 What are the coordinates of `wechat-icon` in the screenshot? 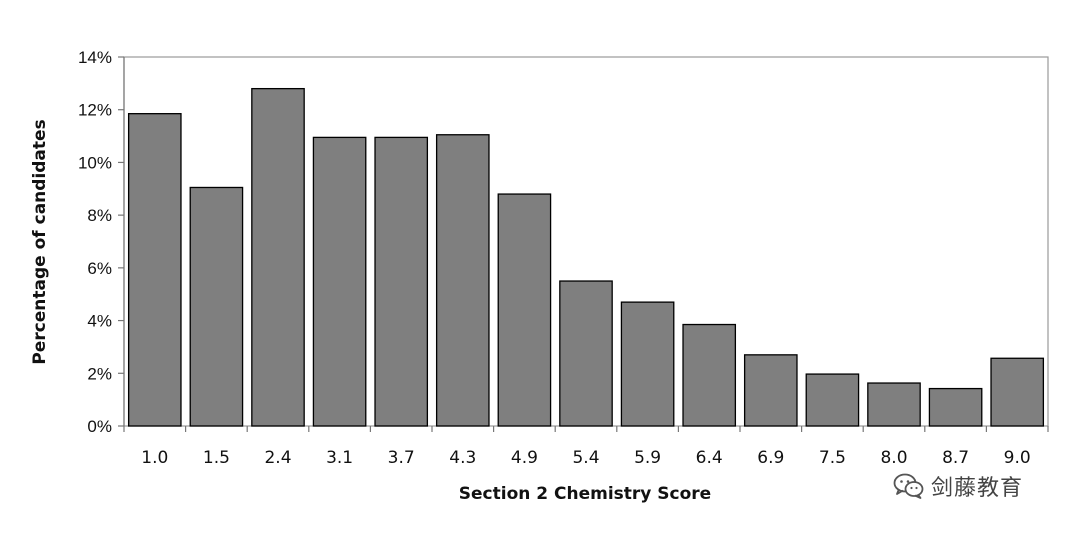 It's located at (908, 486).